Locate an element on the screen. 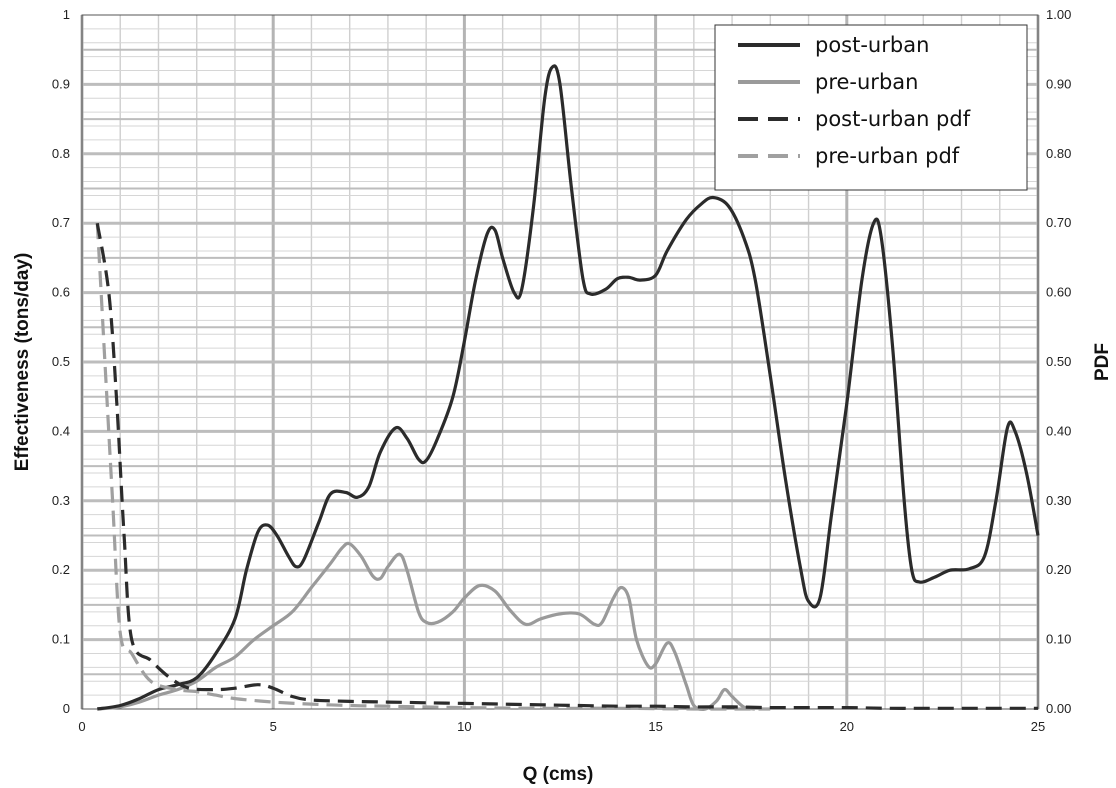 The image size is (1116, 788). y-tick-label: 0.6 is located at coordinates (61, 292).